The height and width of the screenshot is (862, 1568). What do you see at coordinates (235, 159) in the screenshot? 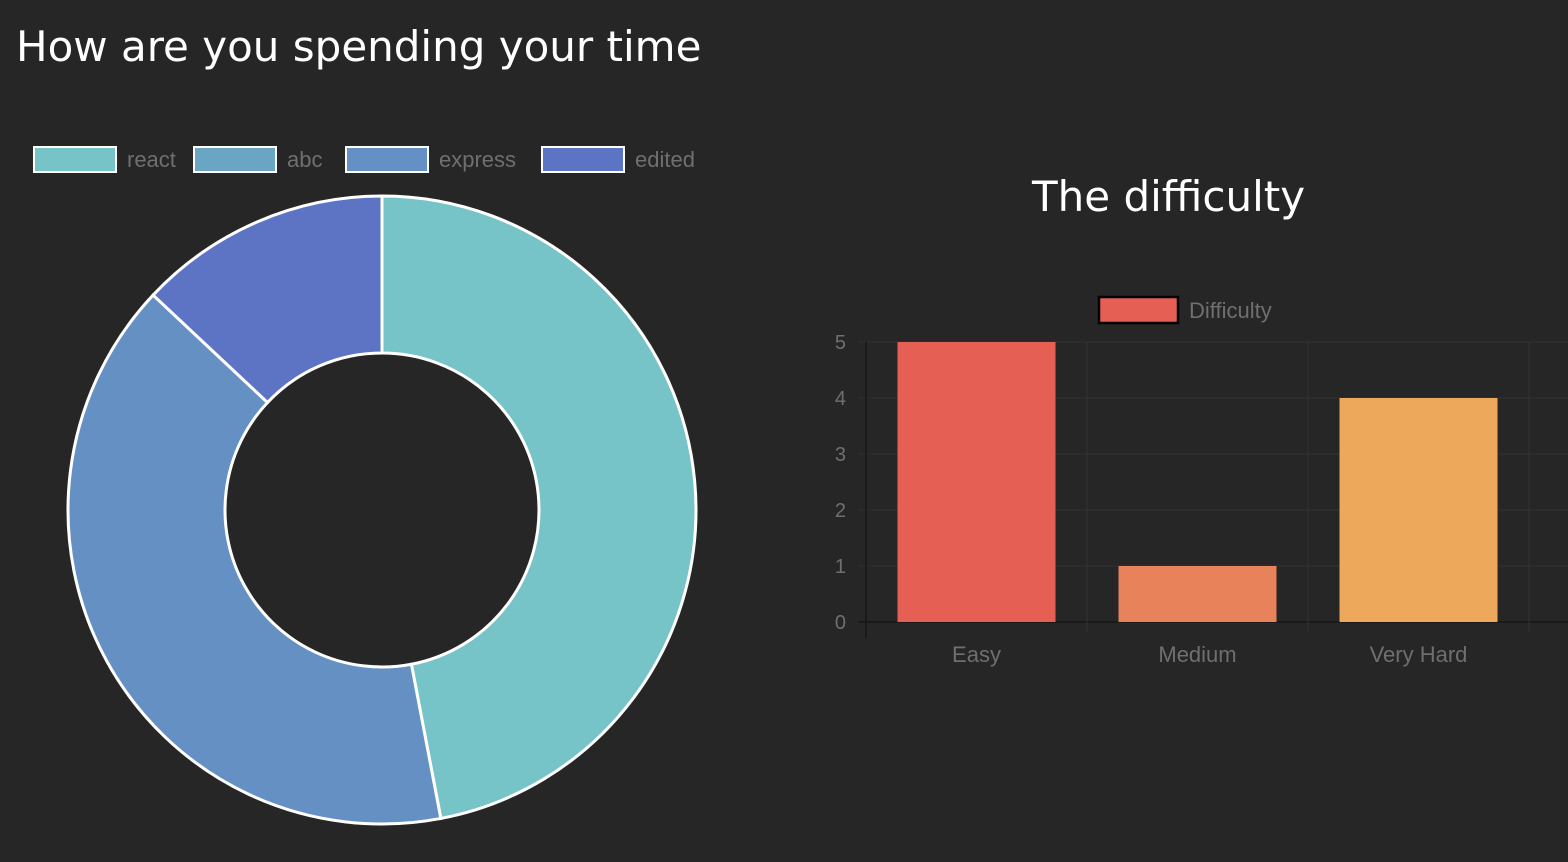
I see `legend-swatch-abc` at bounding box center [235, 159].